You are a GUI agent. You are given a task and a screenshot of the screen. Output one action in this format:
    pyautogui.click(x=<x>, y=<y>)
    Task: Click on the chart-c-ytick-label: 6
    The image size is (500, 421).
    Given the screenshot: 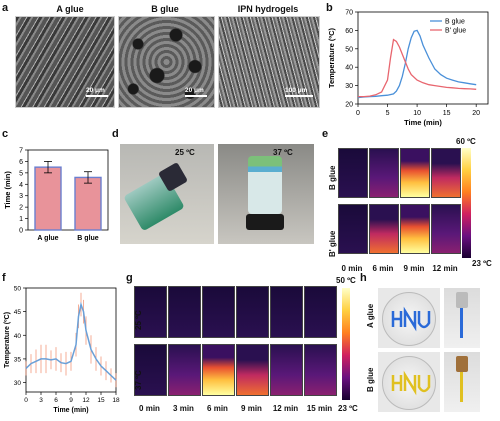 What is the action you would take?
    pyautogui.click(x=21, y=162)
    